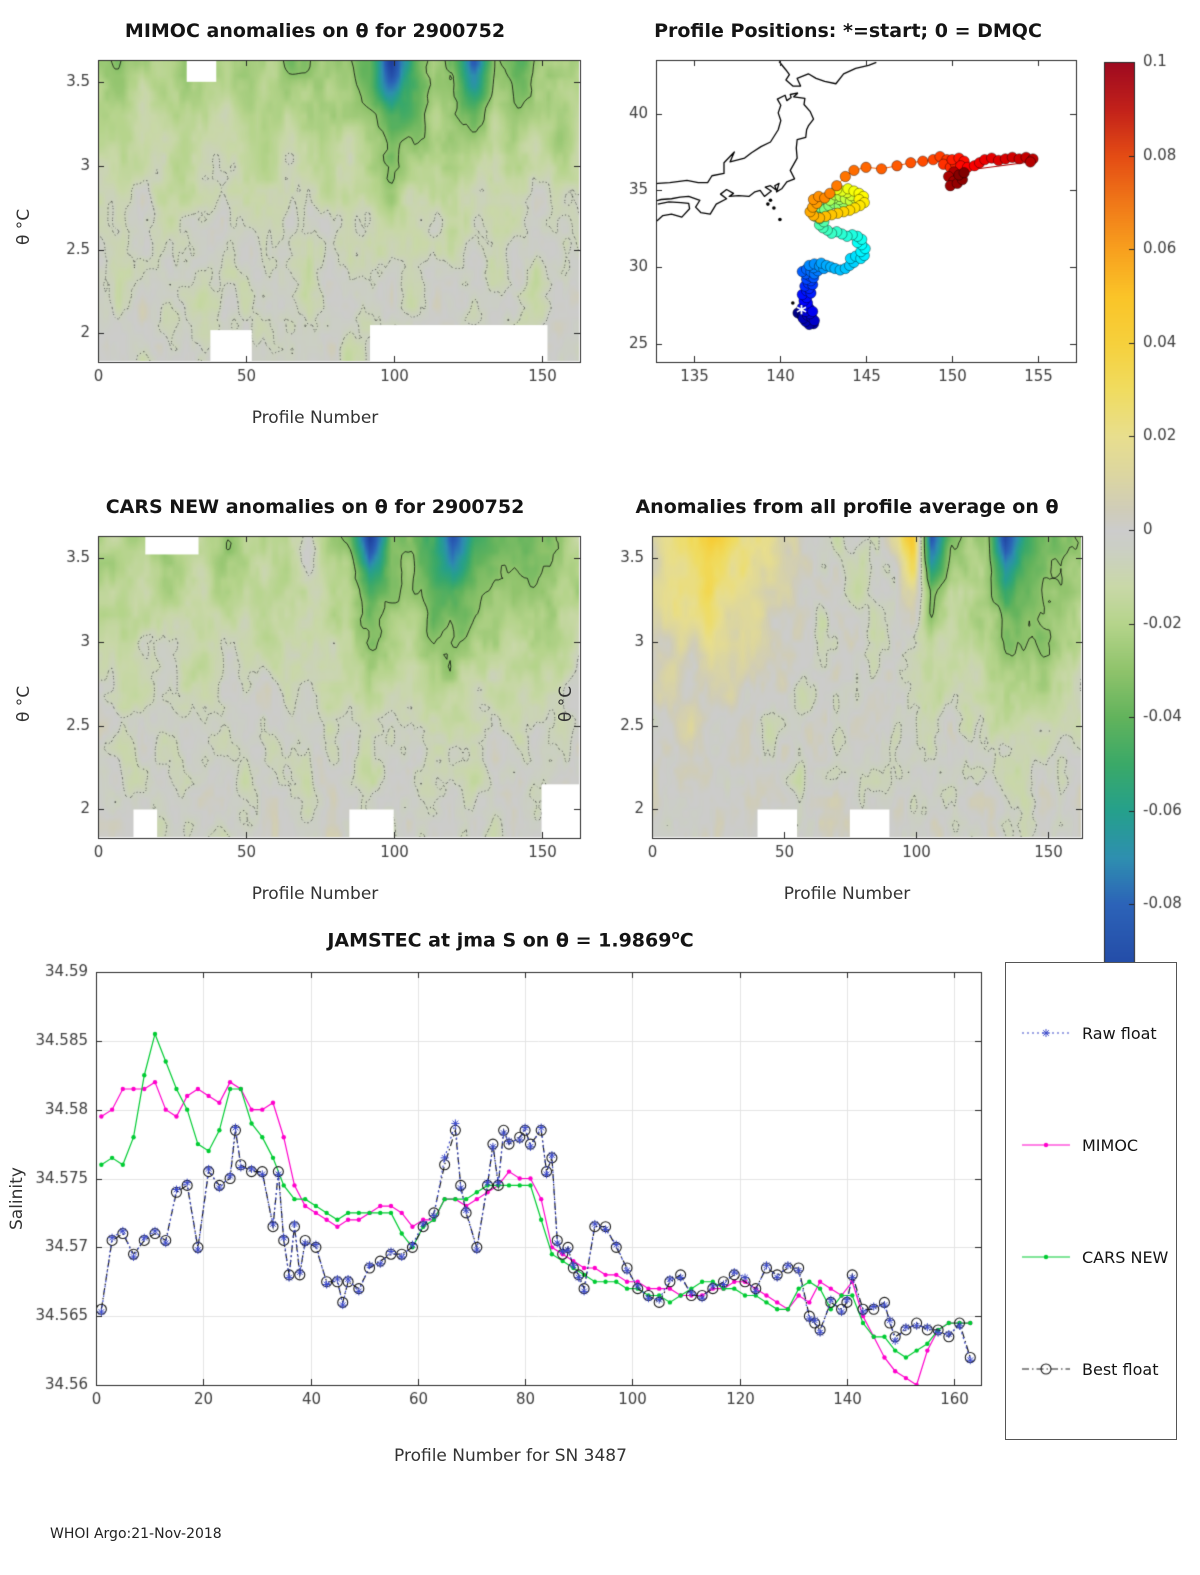 Image resolution: width=1200 pixels, height=1575 pixels. I want to click on legend-label-best-float: Best float, so click(1120, 1369).